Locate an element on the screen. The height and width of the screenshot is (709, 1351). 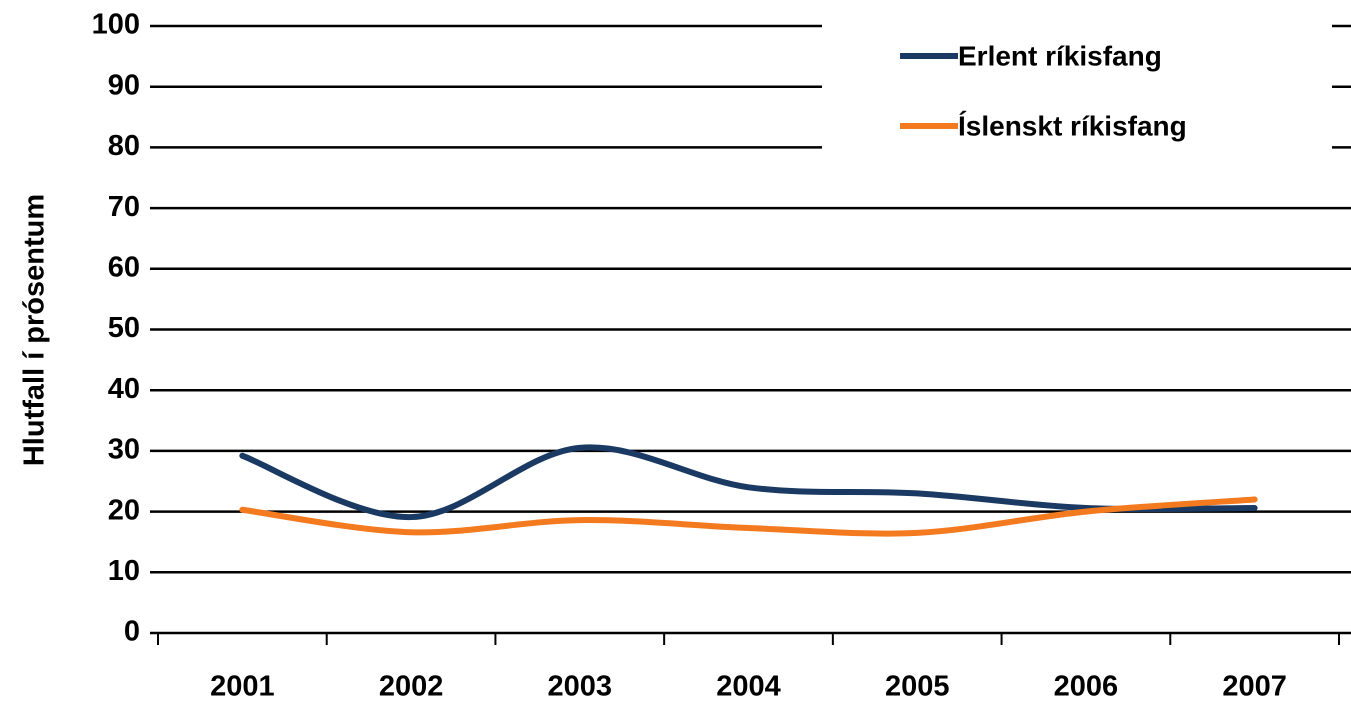
x-tick-label: 2002 is located at coordinates (411, 687).